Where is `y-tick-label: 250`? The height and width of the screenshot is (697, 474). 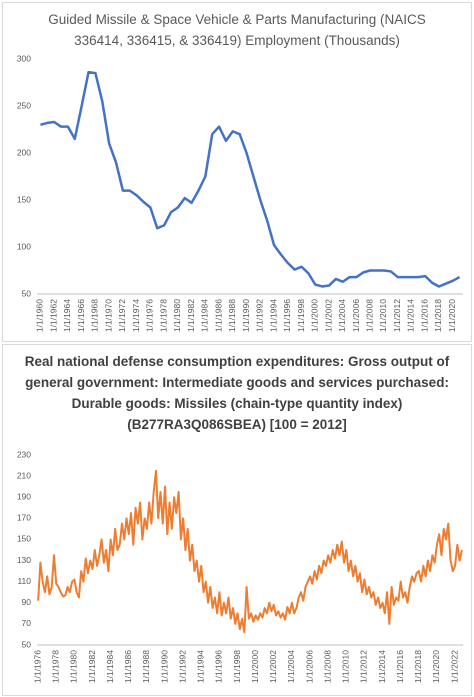 y-tick-label: 250 is located at coordinates (24, 105).